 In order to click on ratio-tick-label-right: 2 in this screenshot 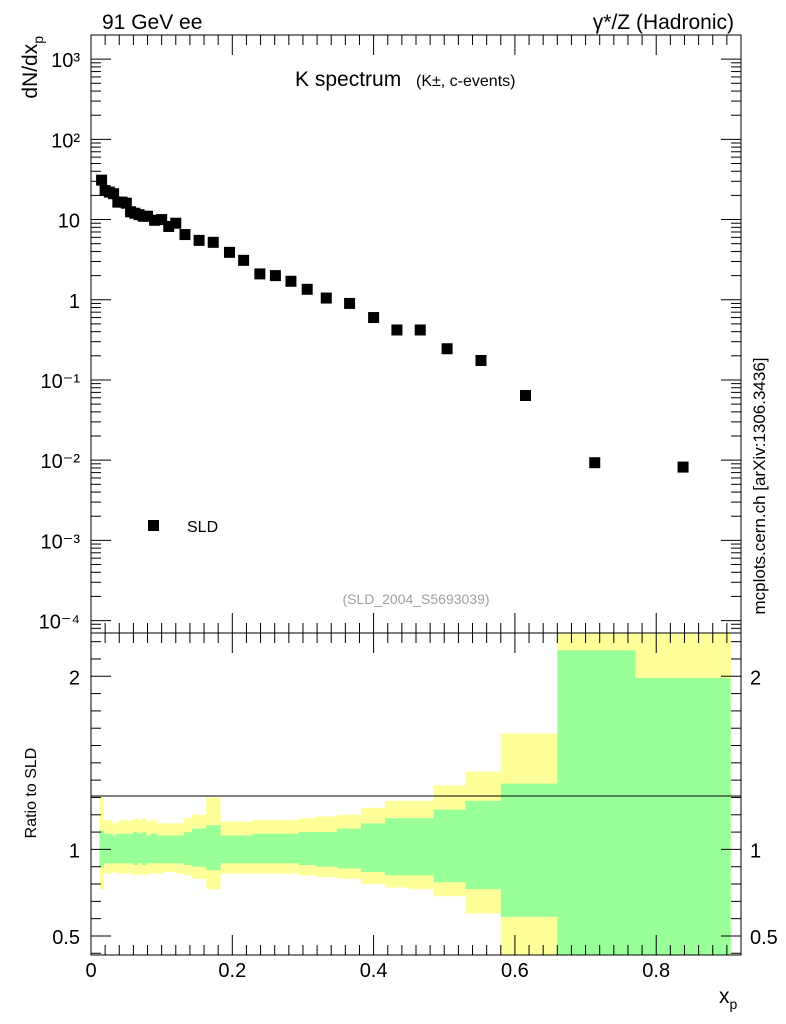, I will do `click(755, 678)`.